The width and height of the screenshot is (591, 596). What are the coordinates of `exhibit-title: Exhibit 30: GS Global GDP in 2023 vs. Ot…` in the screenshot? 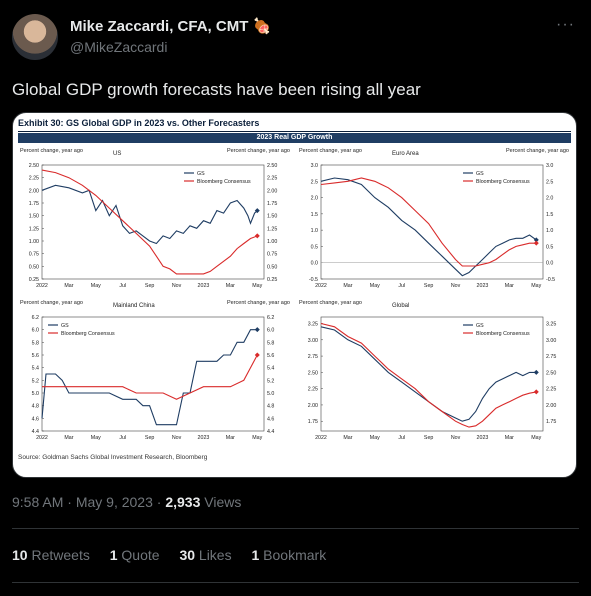 It's located at (139, 123).